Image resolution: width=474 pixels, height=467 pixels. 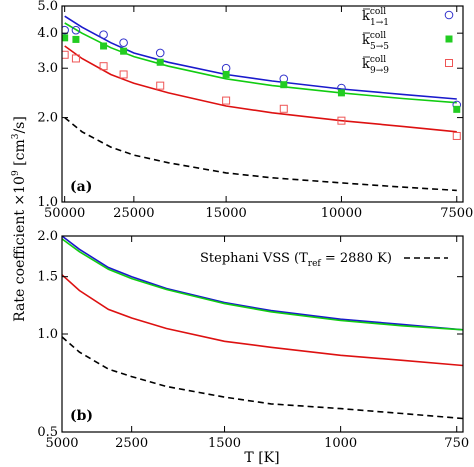 What do you see at coordinates (64, 213) in the screenshot?
I see `x-tick-label: 50000` at bounding box center [64, 213].